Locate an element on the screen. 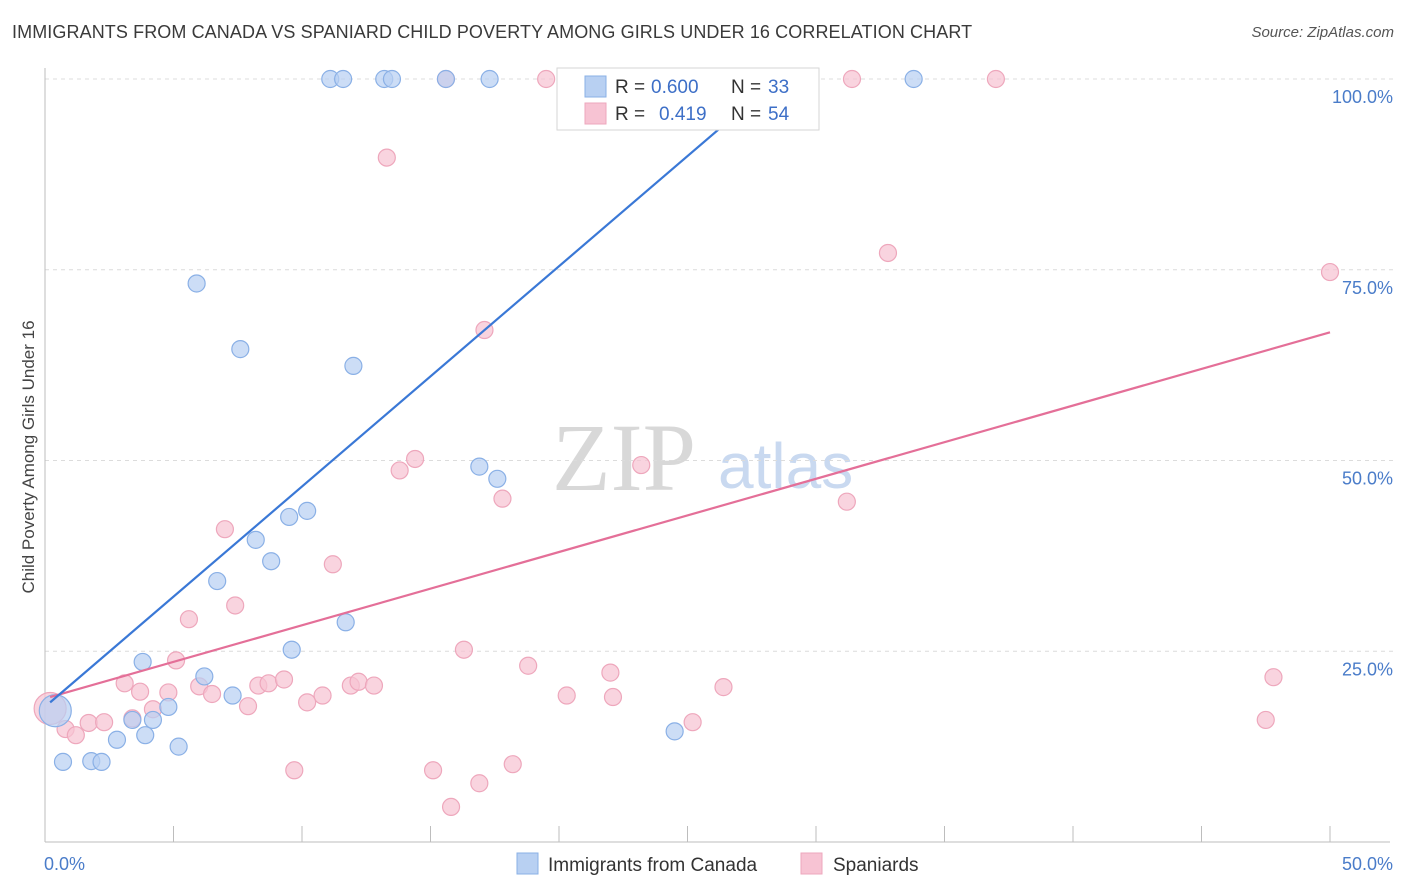 This screenshot has width=1406, height=892. y-tick-label: 75.0% is located at coordinates (1367, 288).